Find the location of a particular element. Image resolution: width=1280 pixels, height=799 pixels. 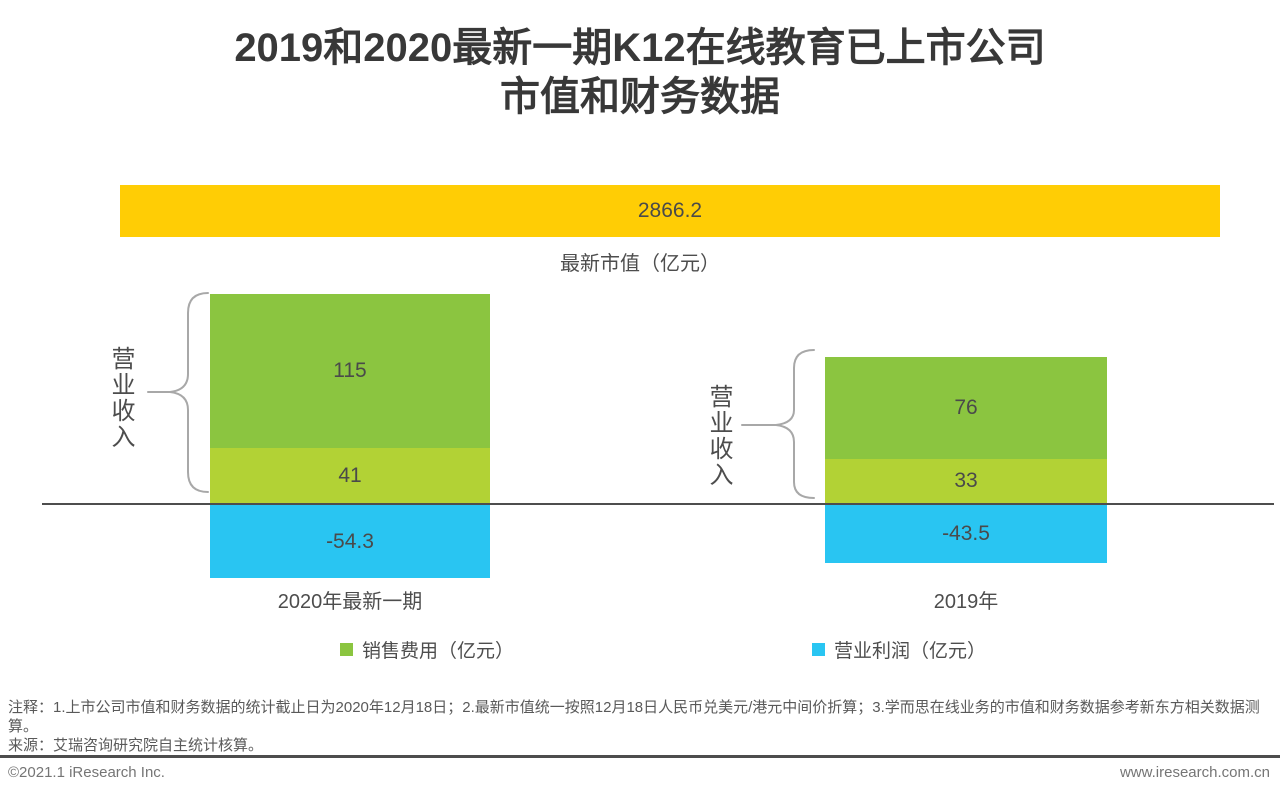

market-cap-value: 2866.2 is located at coordinates (670, 210).